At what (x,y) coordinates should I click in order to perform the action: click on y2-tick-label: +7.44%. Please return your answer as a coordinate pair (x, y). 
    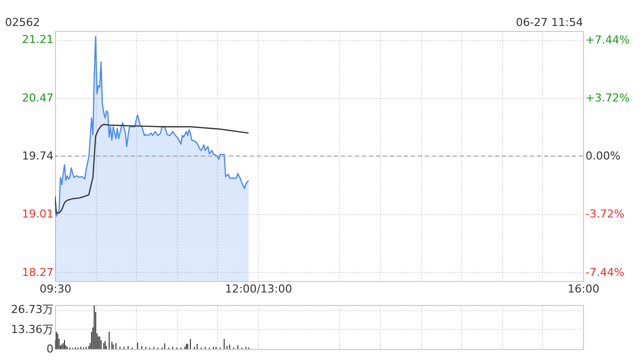
    Looking at the image, I should click on (608, 39).